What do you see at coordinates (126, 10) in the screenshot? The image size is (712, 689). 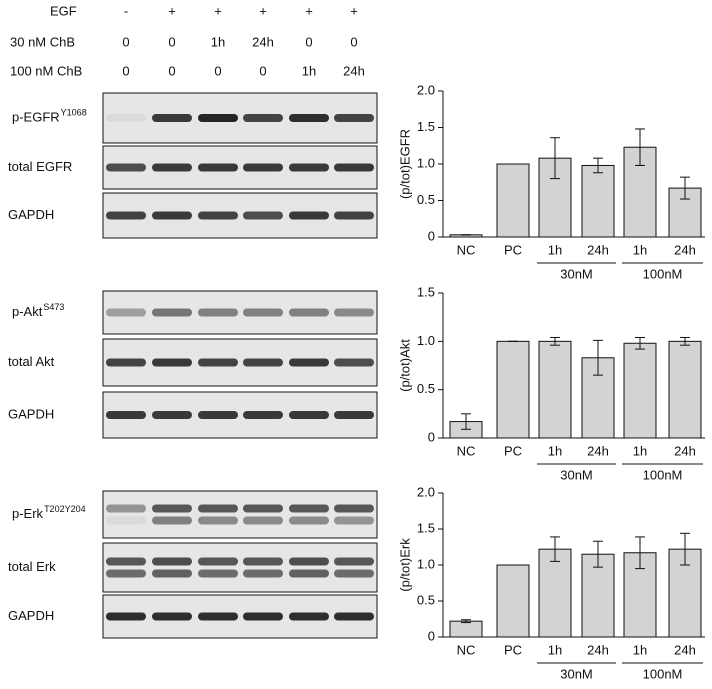 I see `treatment-value: -` at bounding box center [126, 10].